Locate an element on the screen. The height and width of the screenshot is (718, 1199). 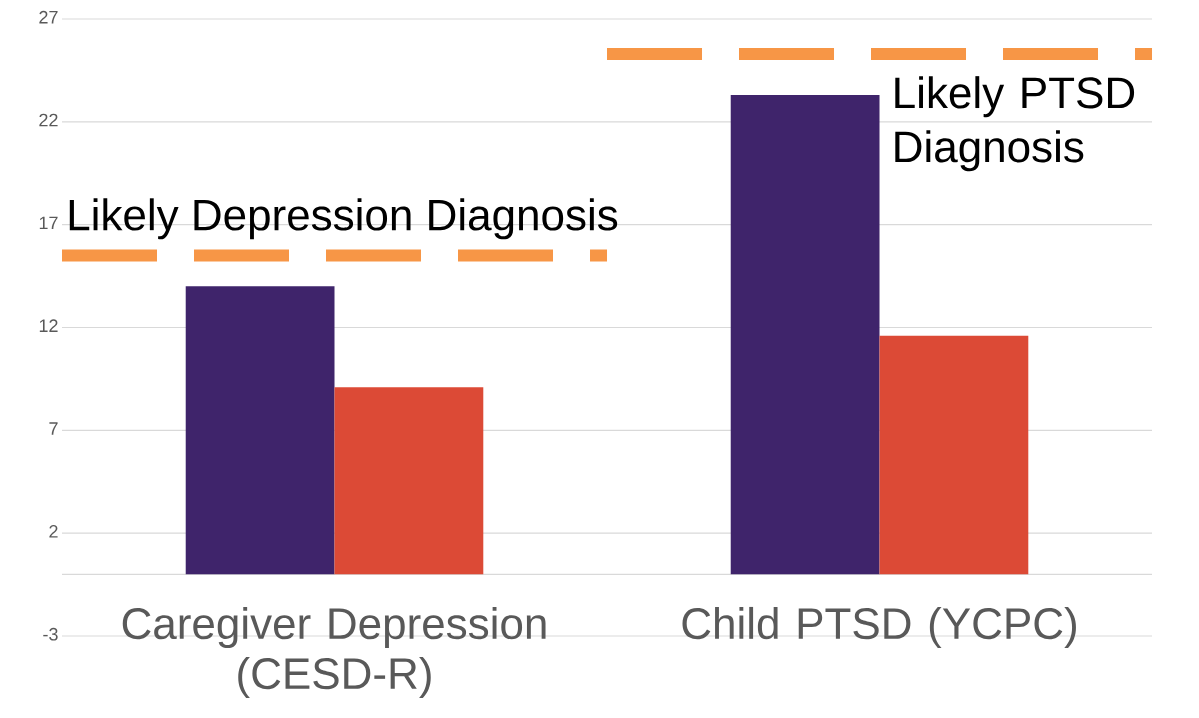
y-tick-label: 17 is located at coordinates (48, 223).